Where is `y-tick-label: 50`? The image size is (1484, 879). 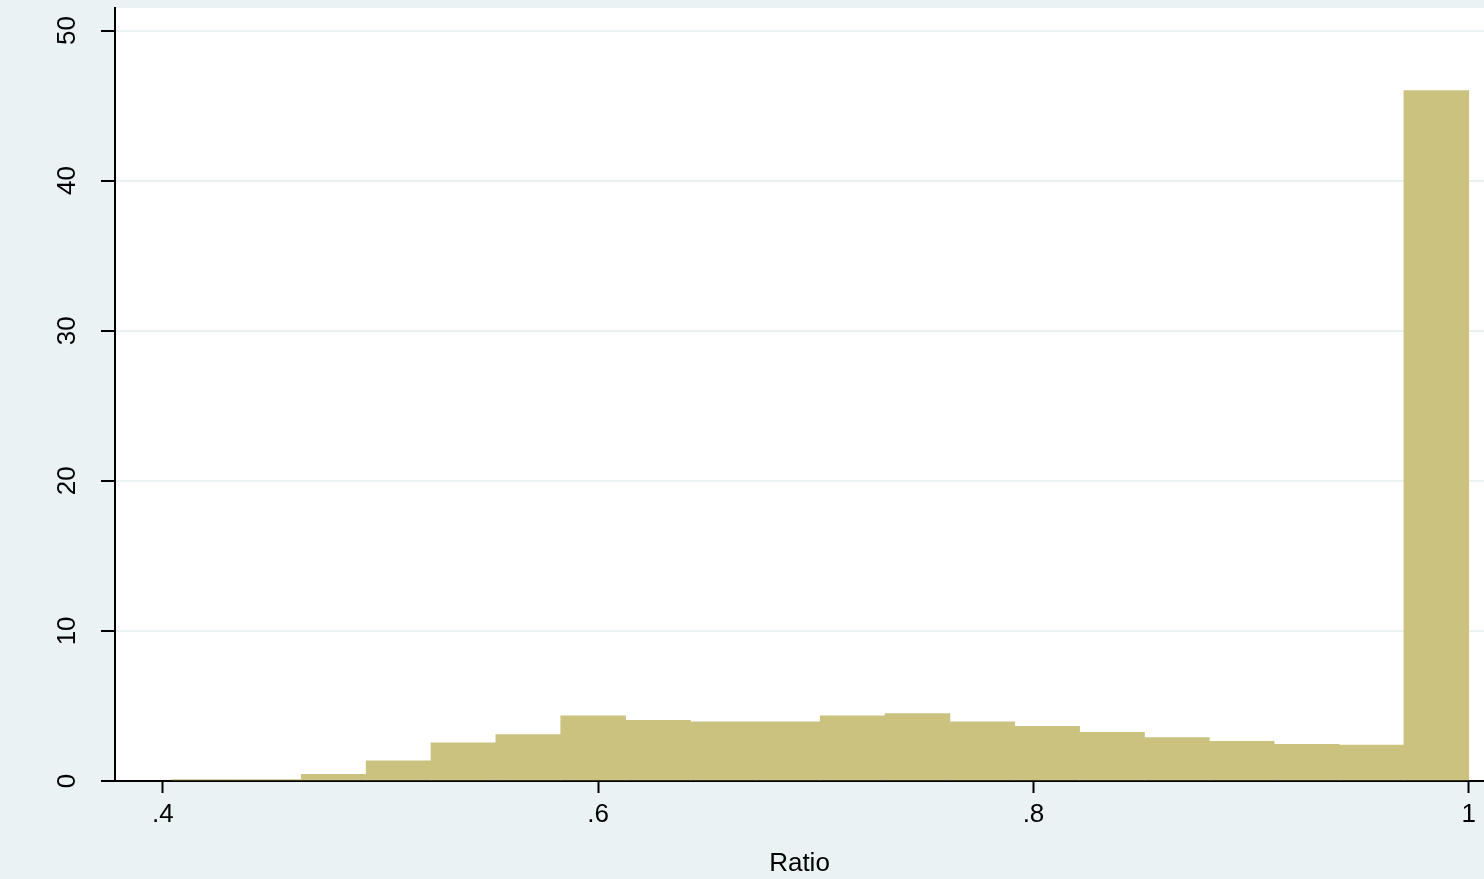
y-tick-label: 50 is located at coordinates (66, 30).